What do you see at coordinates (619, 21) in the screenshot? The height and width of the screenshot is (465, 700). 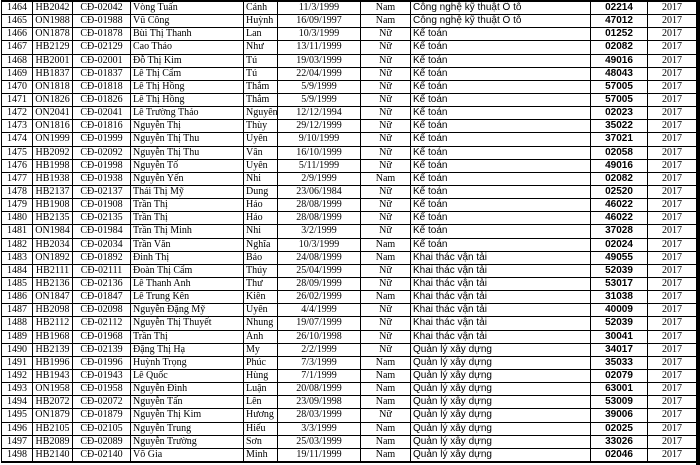 I see `cell-score: 47012` at bounding box center [619, 21].